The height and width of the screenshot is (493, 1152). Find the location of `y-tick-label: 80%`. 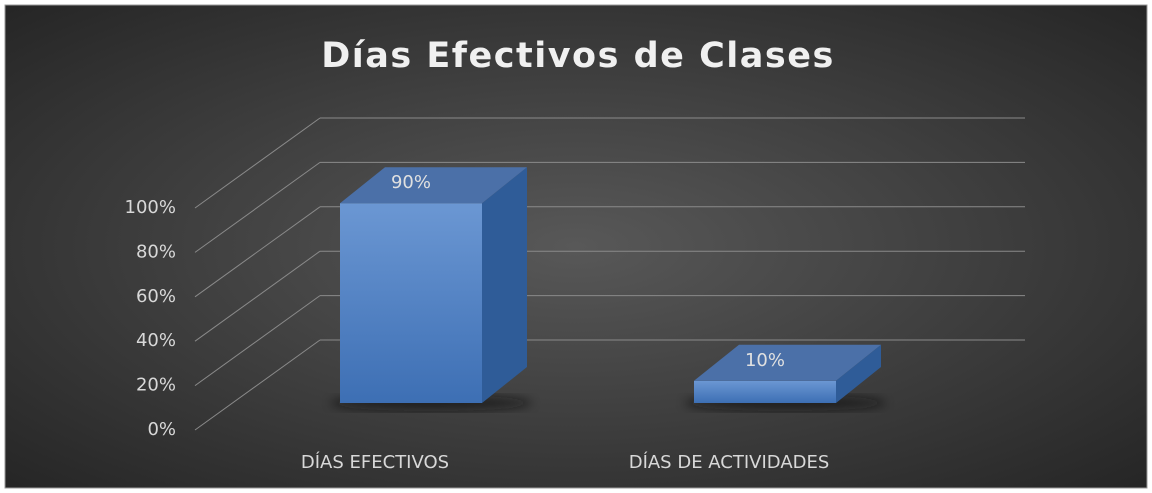

y-tick-label: 80% is located at coordinates (156, 251).